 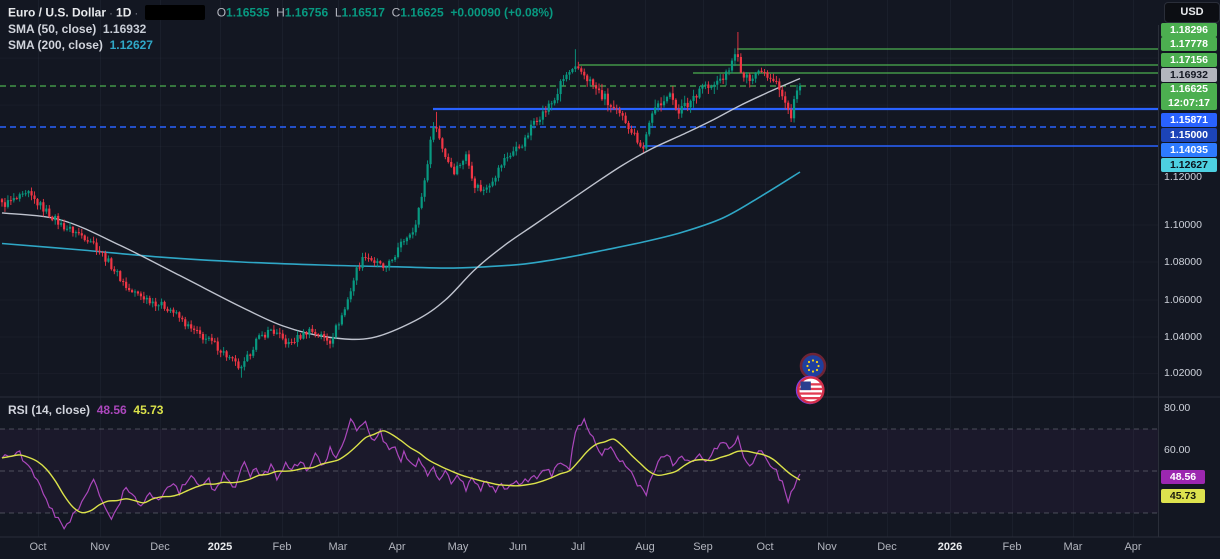 I want to click on price-grid-label: 1.06000, so click(x=1183, y=300).